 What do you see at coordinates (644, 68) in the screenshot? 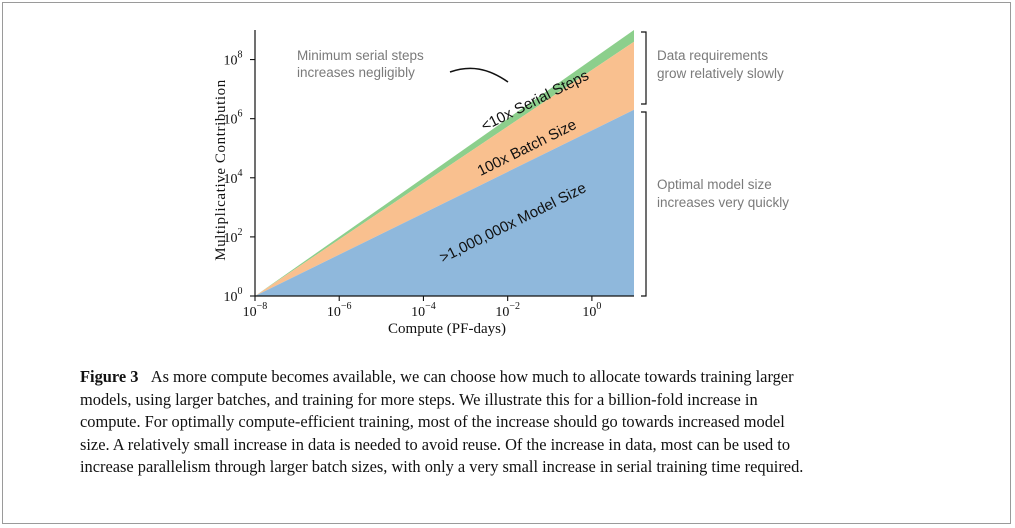
I see `data-bracket` at bounding box center [644, 68].